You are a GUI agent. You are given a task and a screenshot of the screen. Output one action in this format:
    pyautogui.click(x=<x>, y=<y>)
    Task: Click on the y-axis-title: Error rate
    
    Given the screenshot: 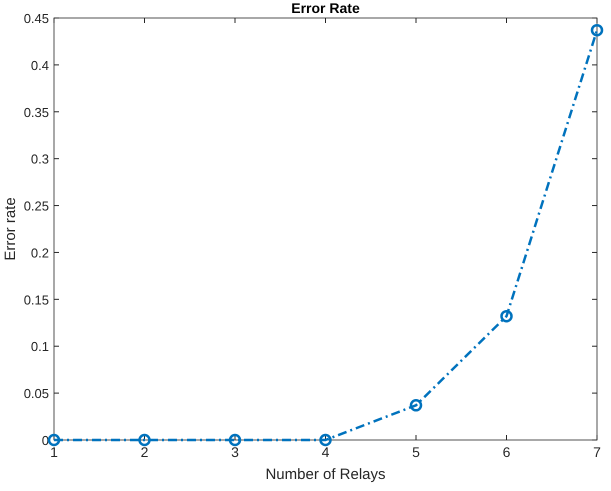 What is the action you would take?
    pyautogui.click(x=10, y=229)
    